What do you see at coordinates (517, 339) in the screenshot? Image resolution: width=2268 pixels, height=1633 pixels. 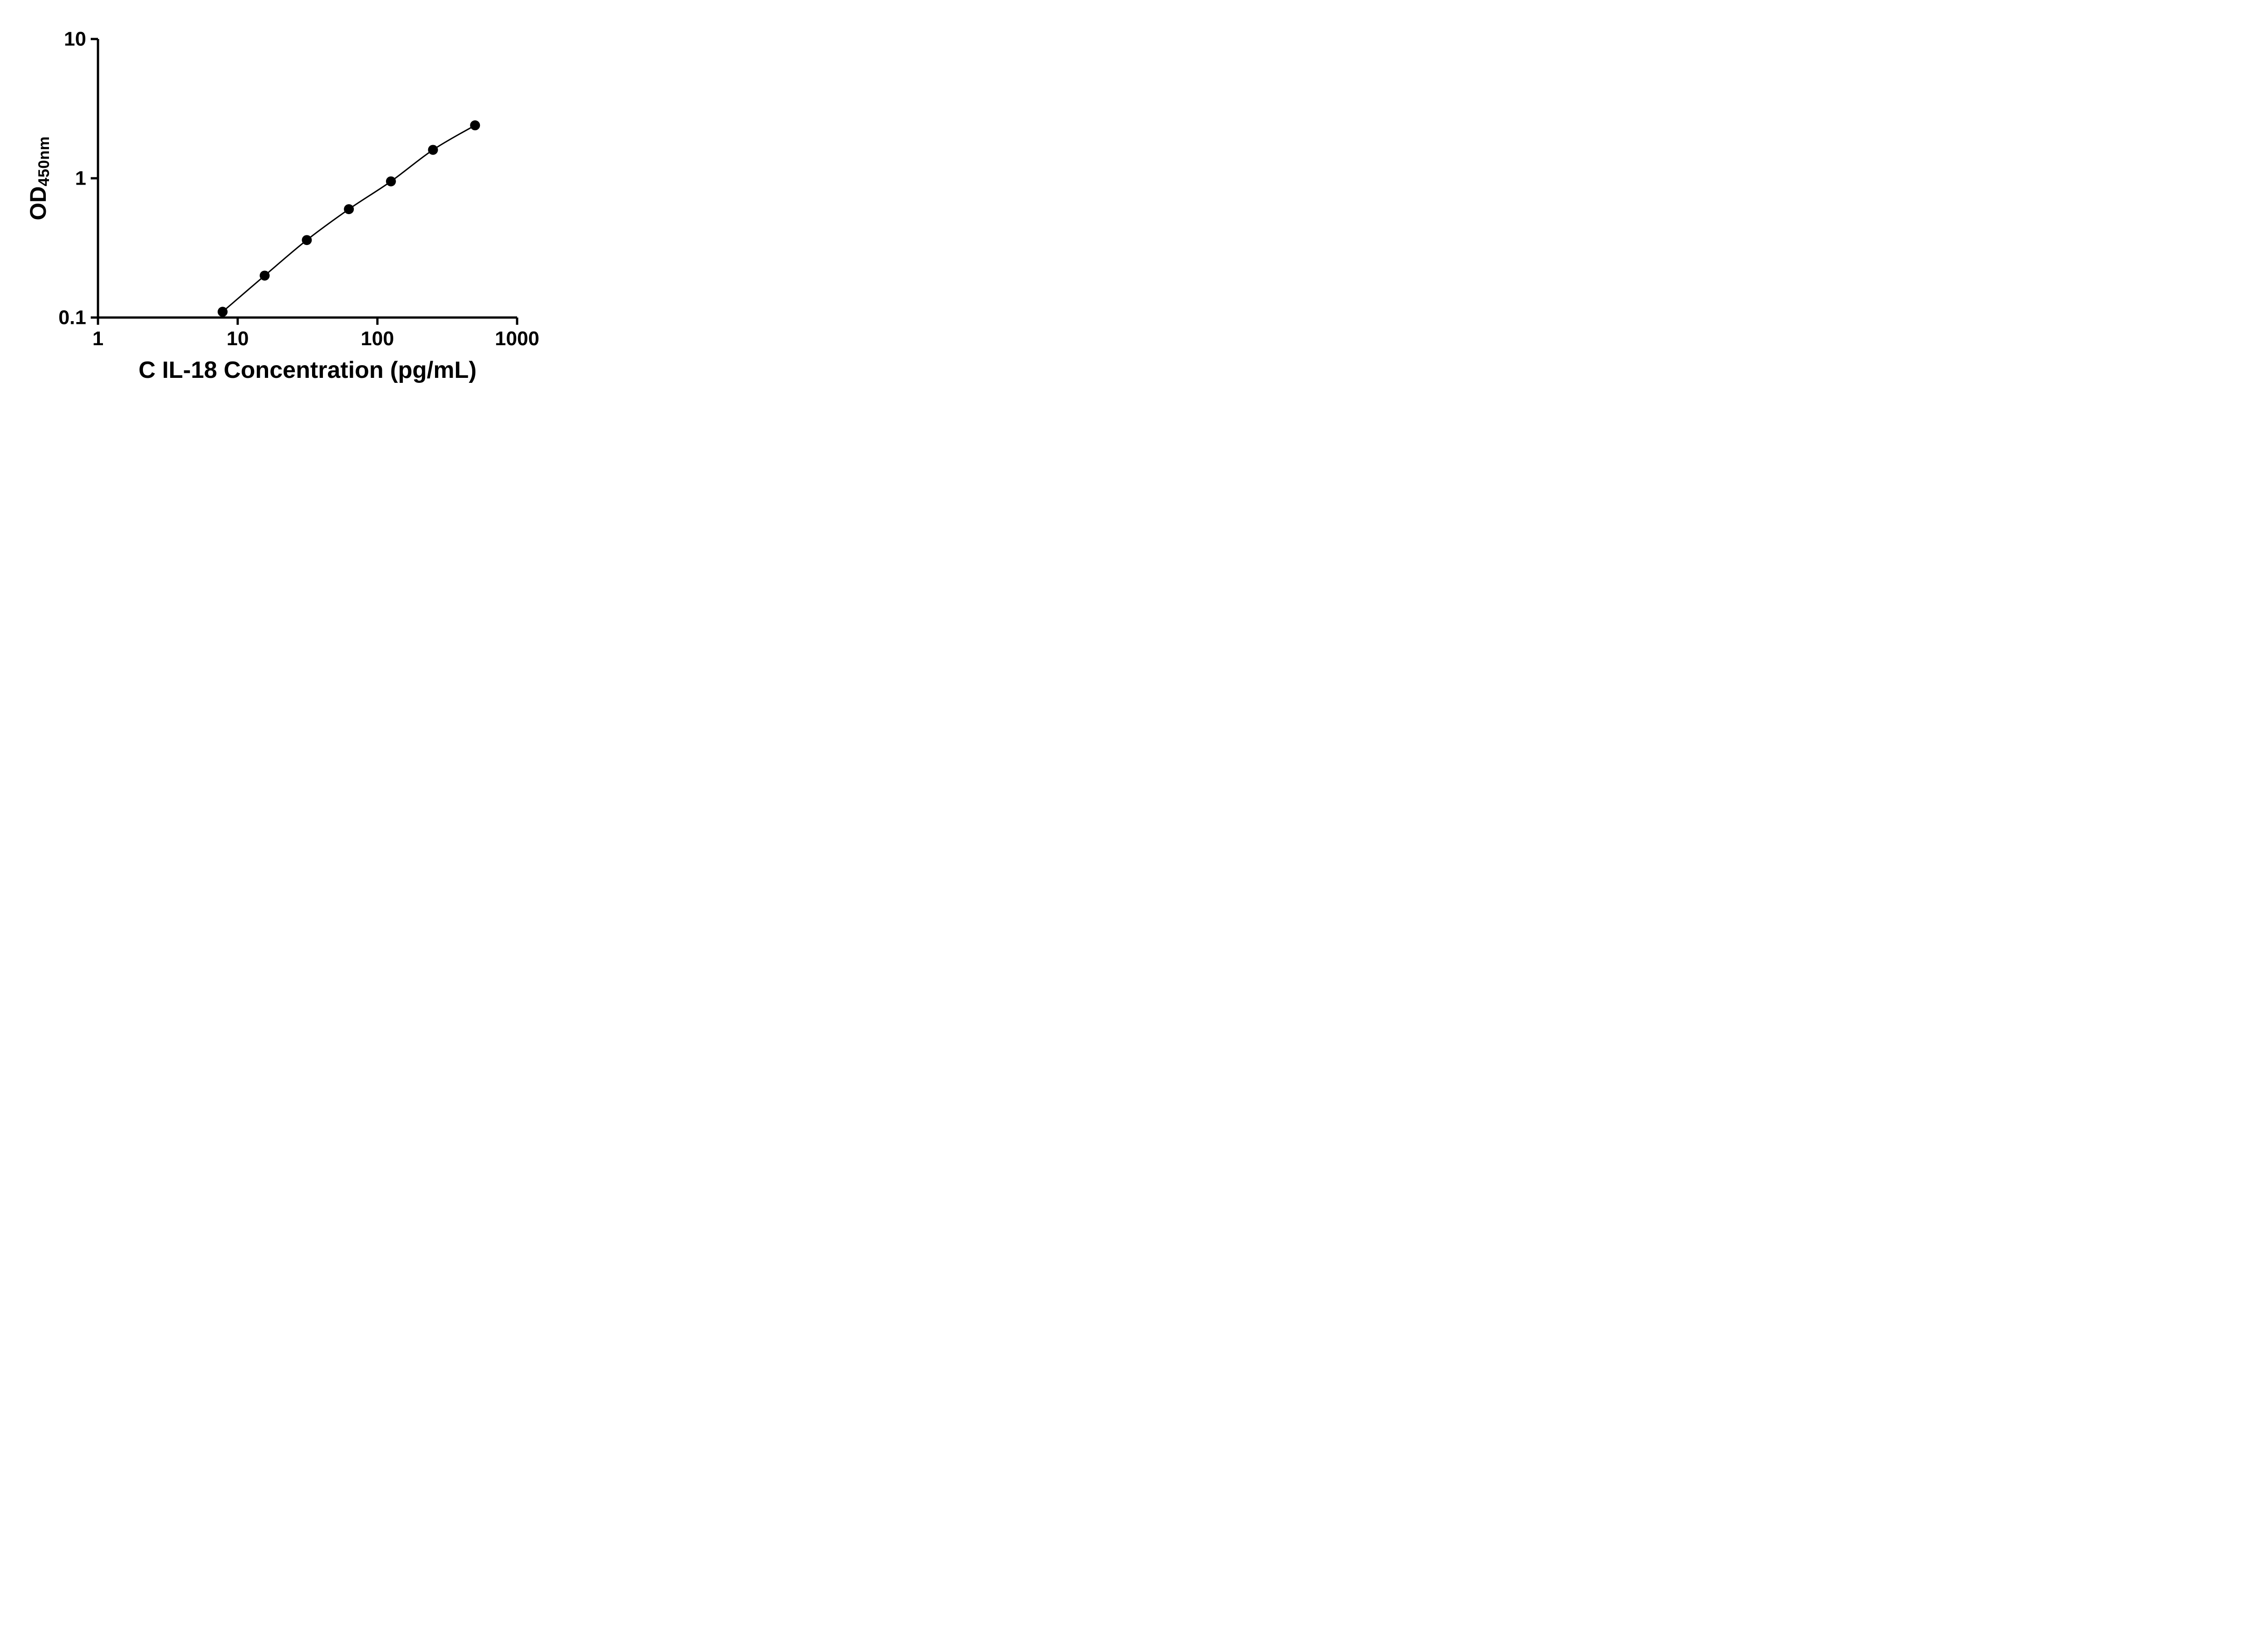 I see `x-tick-label: 1000` at bounding box center [517, 339].